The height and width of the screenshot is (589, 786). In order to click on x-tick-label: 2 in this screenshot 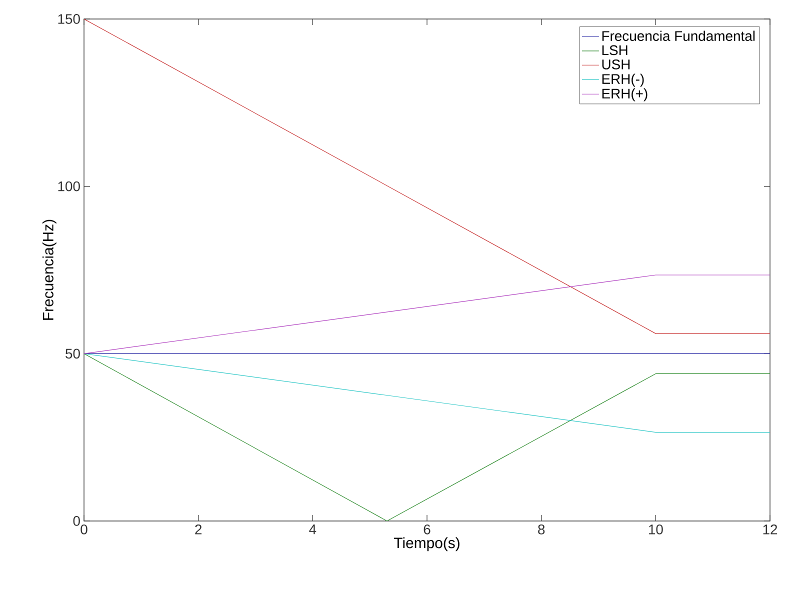, I will do `click(198, 529)`.